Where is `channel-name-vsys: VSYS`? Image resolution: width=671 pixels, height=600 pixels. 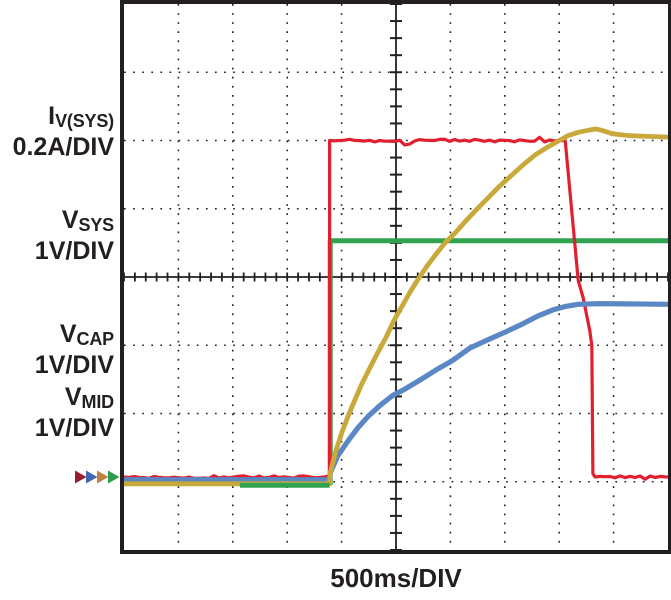 channel-name-vsys: VSYS is located at coordinates (87, 221).